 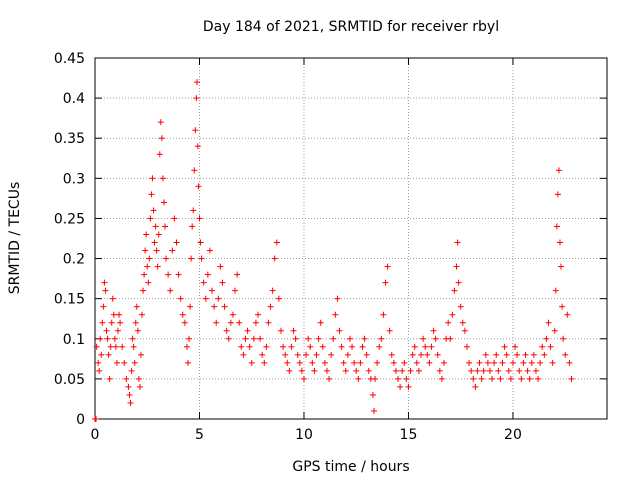 I want to click on x-tick-label: 20, so click(x=513, y=435).